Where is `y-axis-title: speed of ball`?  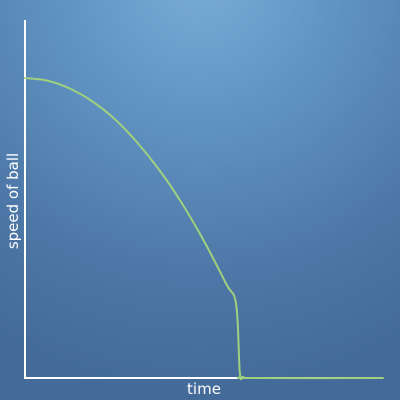 y-axis-title: speed of ball is located at coordinates (13, 201).